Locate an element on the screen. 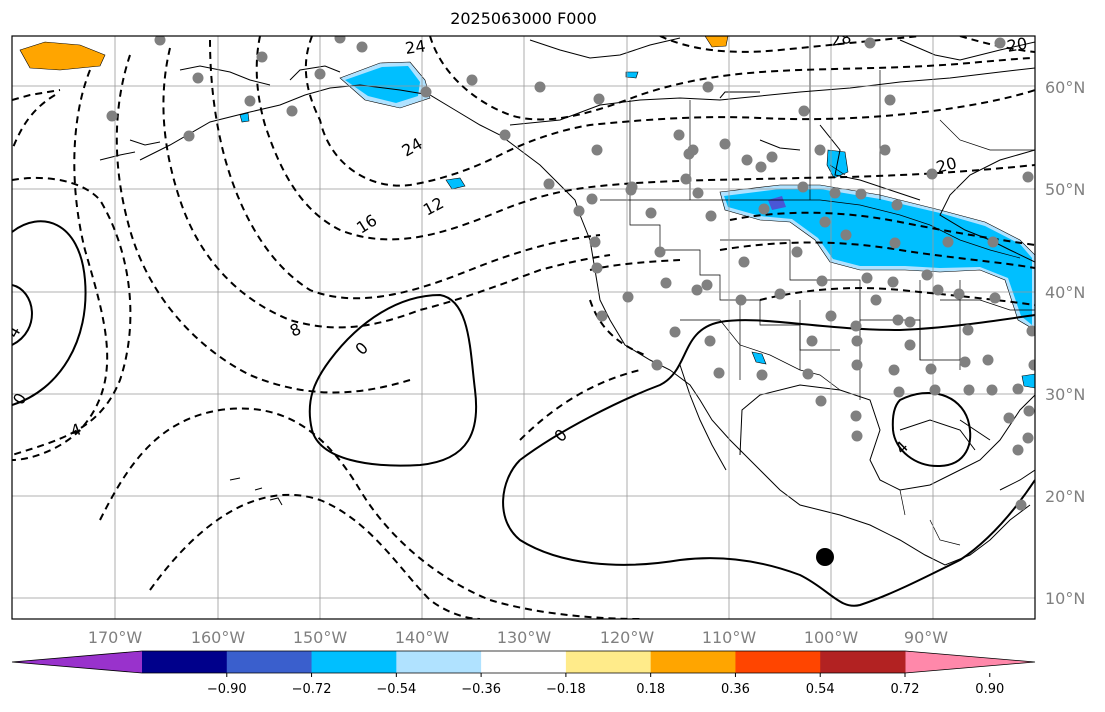  colorbar-tick-label: −0.72 is located at coordinates (312, 689).